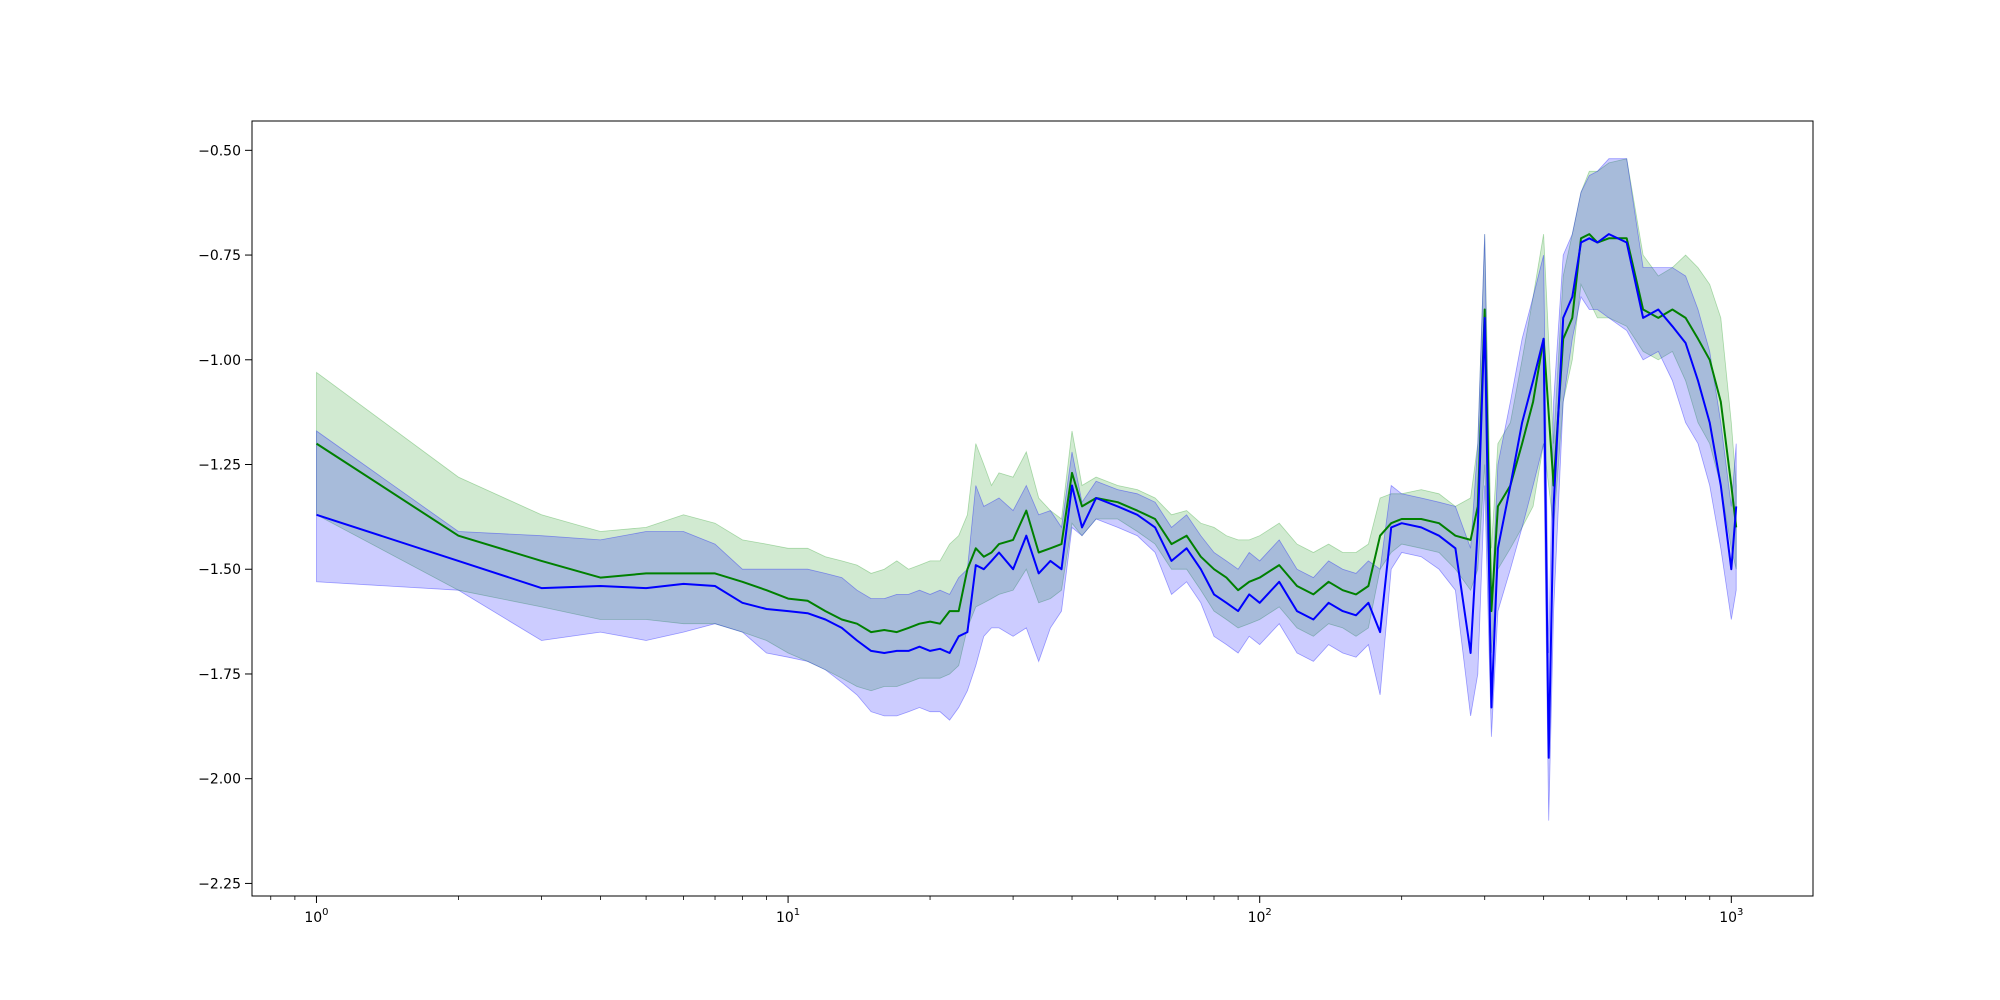 The width and height of the screenshot is (2000, 1000). Describe the element at coordinates (219, 256) in the screenshot. I see `y-tick-label: −0.75` at that location.